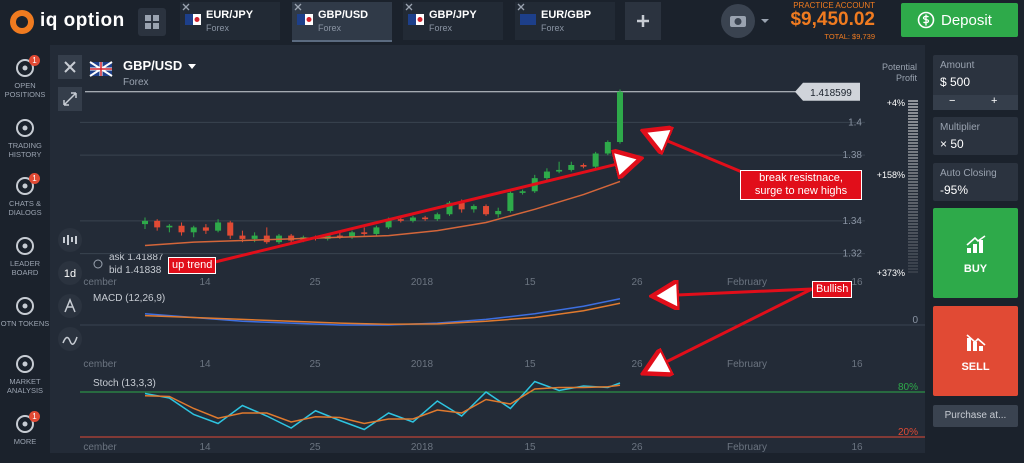 The height and width of the screenshot is (463, 1024). Describe the element at coordinates (25, 199) in the screenshot. I see `sidebar-item: CHATS & DIALOGS 1` at that location.